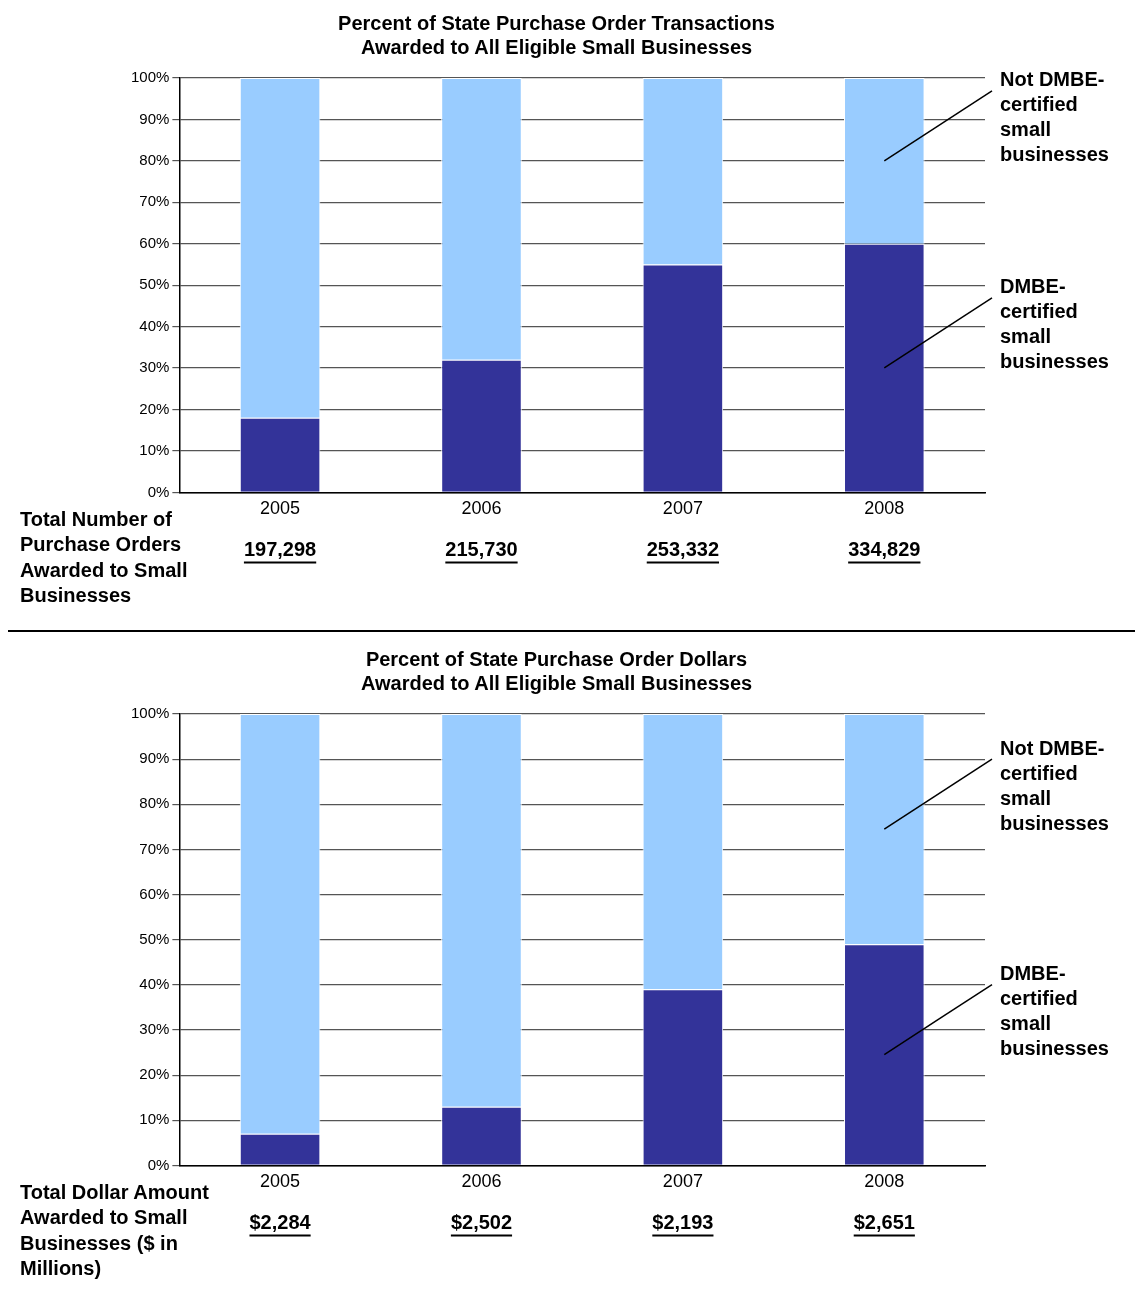  What do you see at coordinates (556, 670) in the screenshot?
I see `chart-title: Percent of State Purchase Order Dollars Awarded to All Eligible Small Businesses` at bounding box center [556, 670].